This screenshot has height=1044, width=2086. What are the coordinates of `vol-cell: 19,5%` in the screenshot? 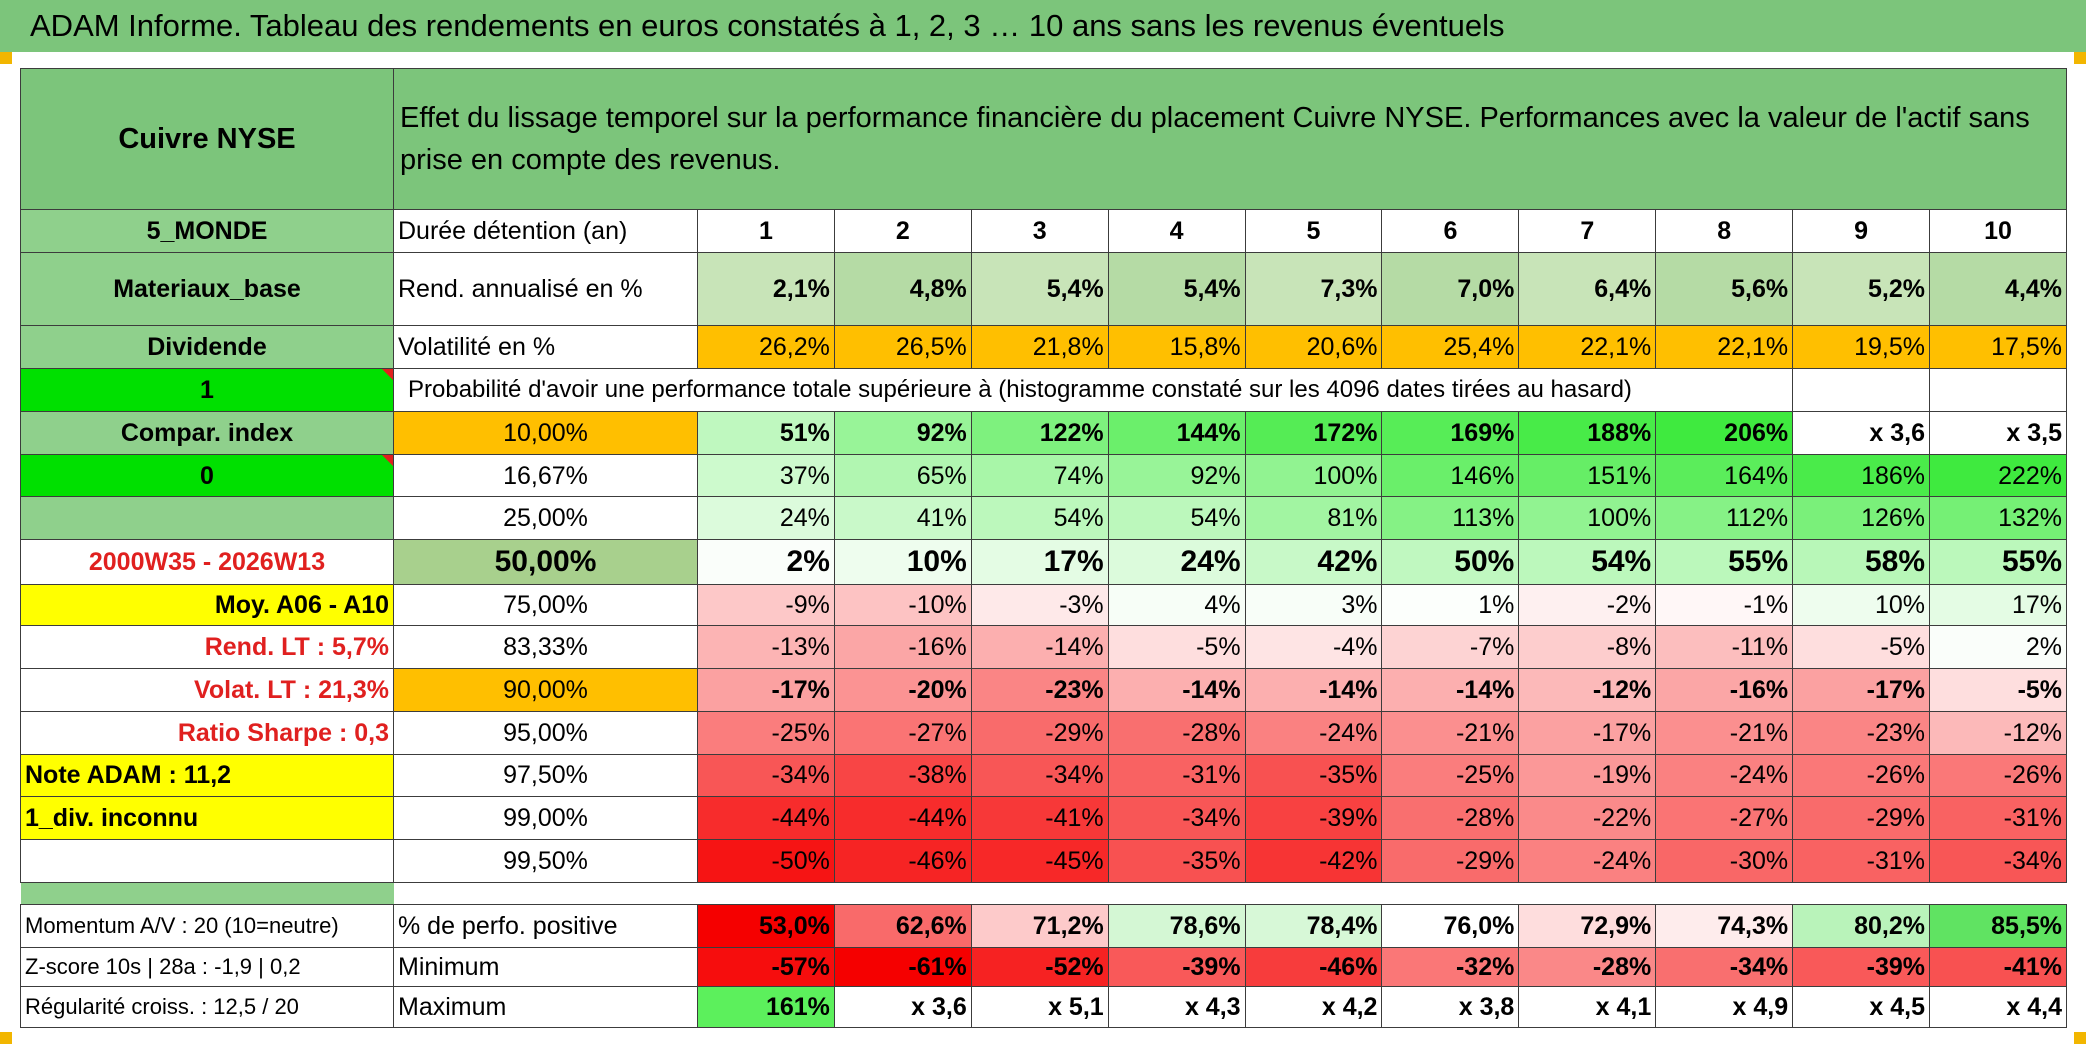 It's located at (1861, 347).